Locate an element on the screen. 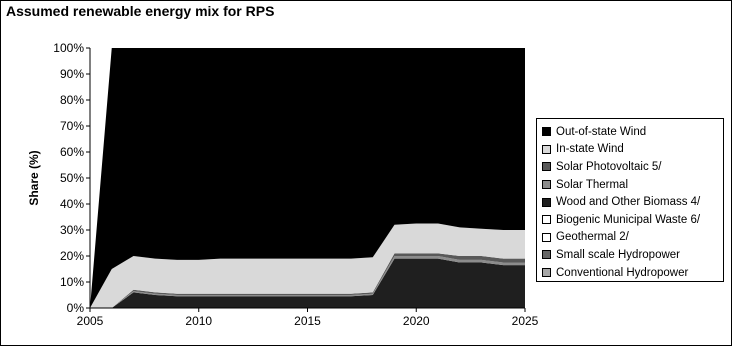 This screenshot has height=346, width=732. legend-label: Conventional Hydropower is located at coordinates (622, 272).